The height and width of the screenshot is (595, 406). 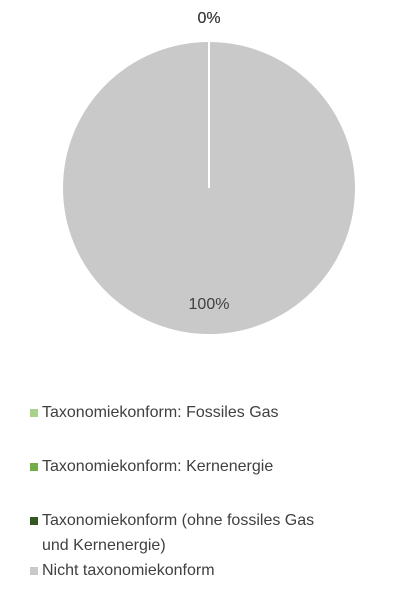 What do you see at coordinates (158, 466) in the screenshot?
I see `legend-label: Taxonomiekonform: Kernenergie` at bounding box center [158, 466].